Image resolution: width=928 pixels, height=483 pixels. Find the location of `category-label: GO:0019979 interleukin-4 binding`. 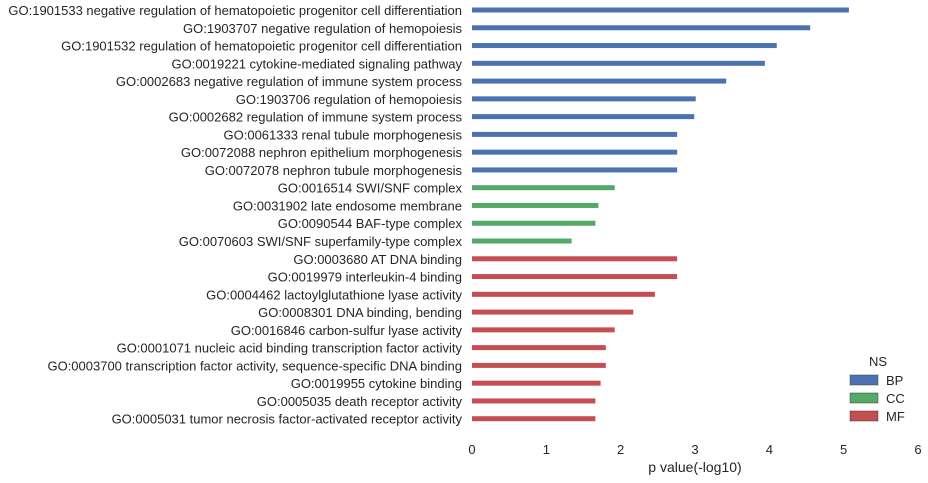

category-label: GO:0019979 interleukin-4 binding is located at coordinates (365, 277).